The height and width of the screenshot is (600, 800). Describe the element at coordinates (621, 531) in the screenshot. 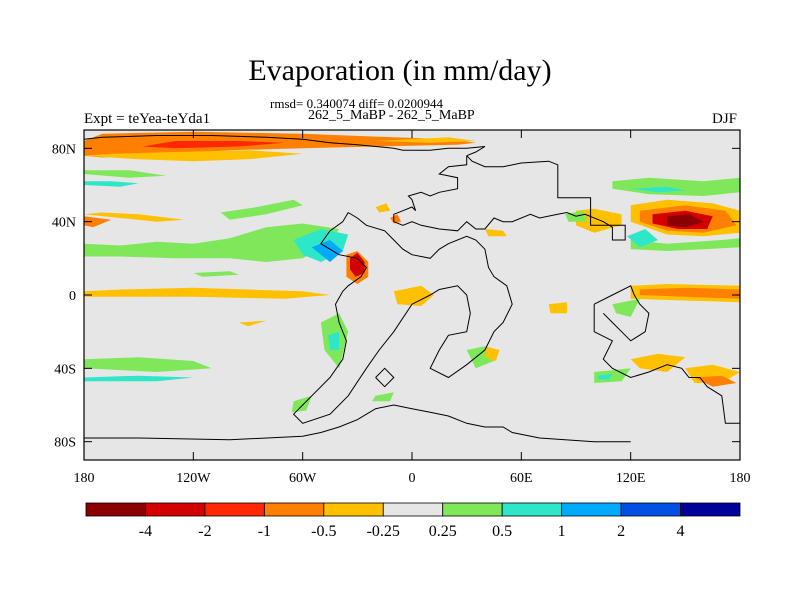

I see `colorbar-label: 2` at that location.